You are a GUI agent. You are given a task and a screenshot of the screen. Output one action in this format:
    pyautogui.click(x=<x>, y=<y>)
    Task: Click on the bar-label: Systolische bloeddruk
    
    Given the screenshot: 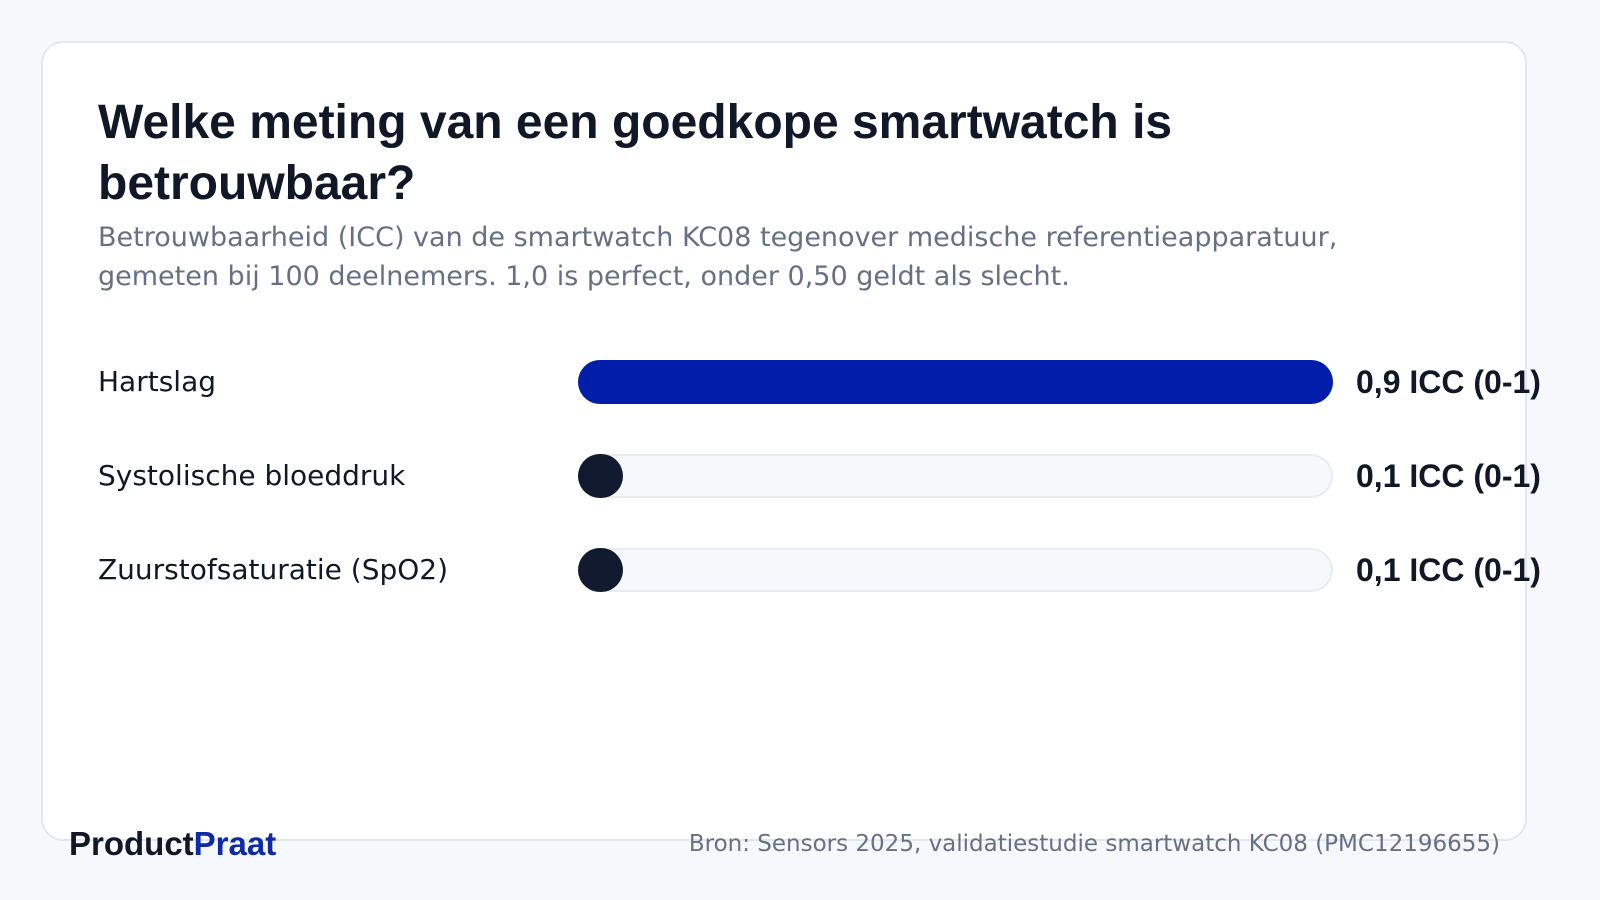 What is the action you would take?
    pyautogui.click(x=252, y=475)
    